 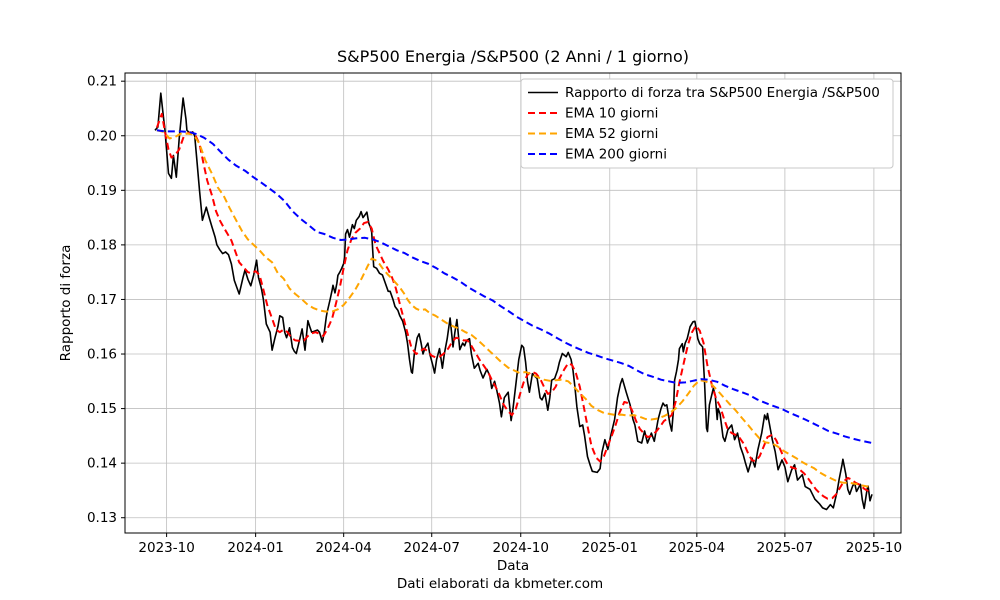 I want to click on y-axis-label: Rapporto di forza, so click(x=66, y=303).